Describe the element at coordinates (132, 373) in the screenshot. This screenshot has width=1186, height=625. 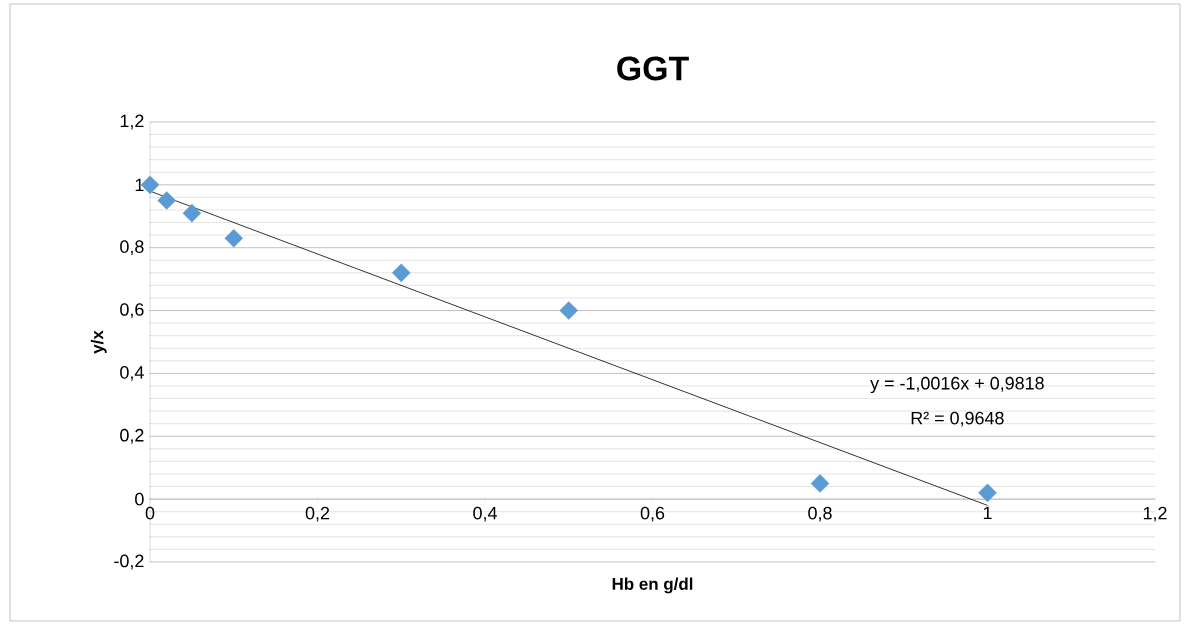
I see `y-tick-label: 0,4` at that location.